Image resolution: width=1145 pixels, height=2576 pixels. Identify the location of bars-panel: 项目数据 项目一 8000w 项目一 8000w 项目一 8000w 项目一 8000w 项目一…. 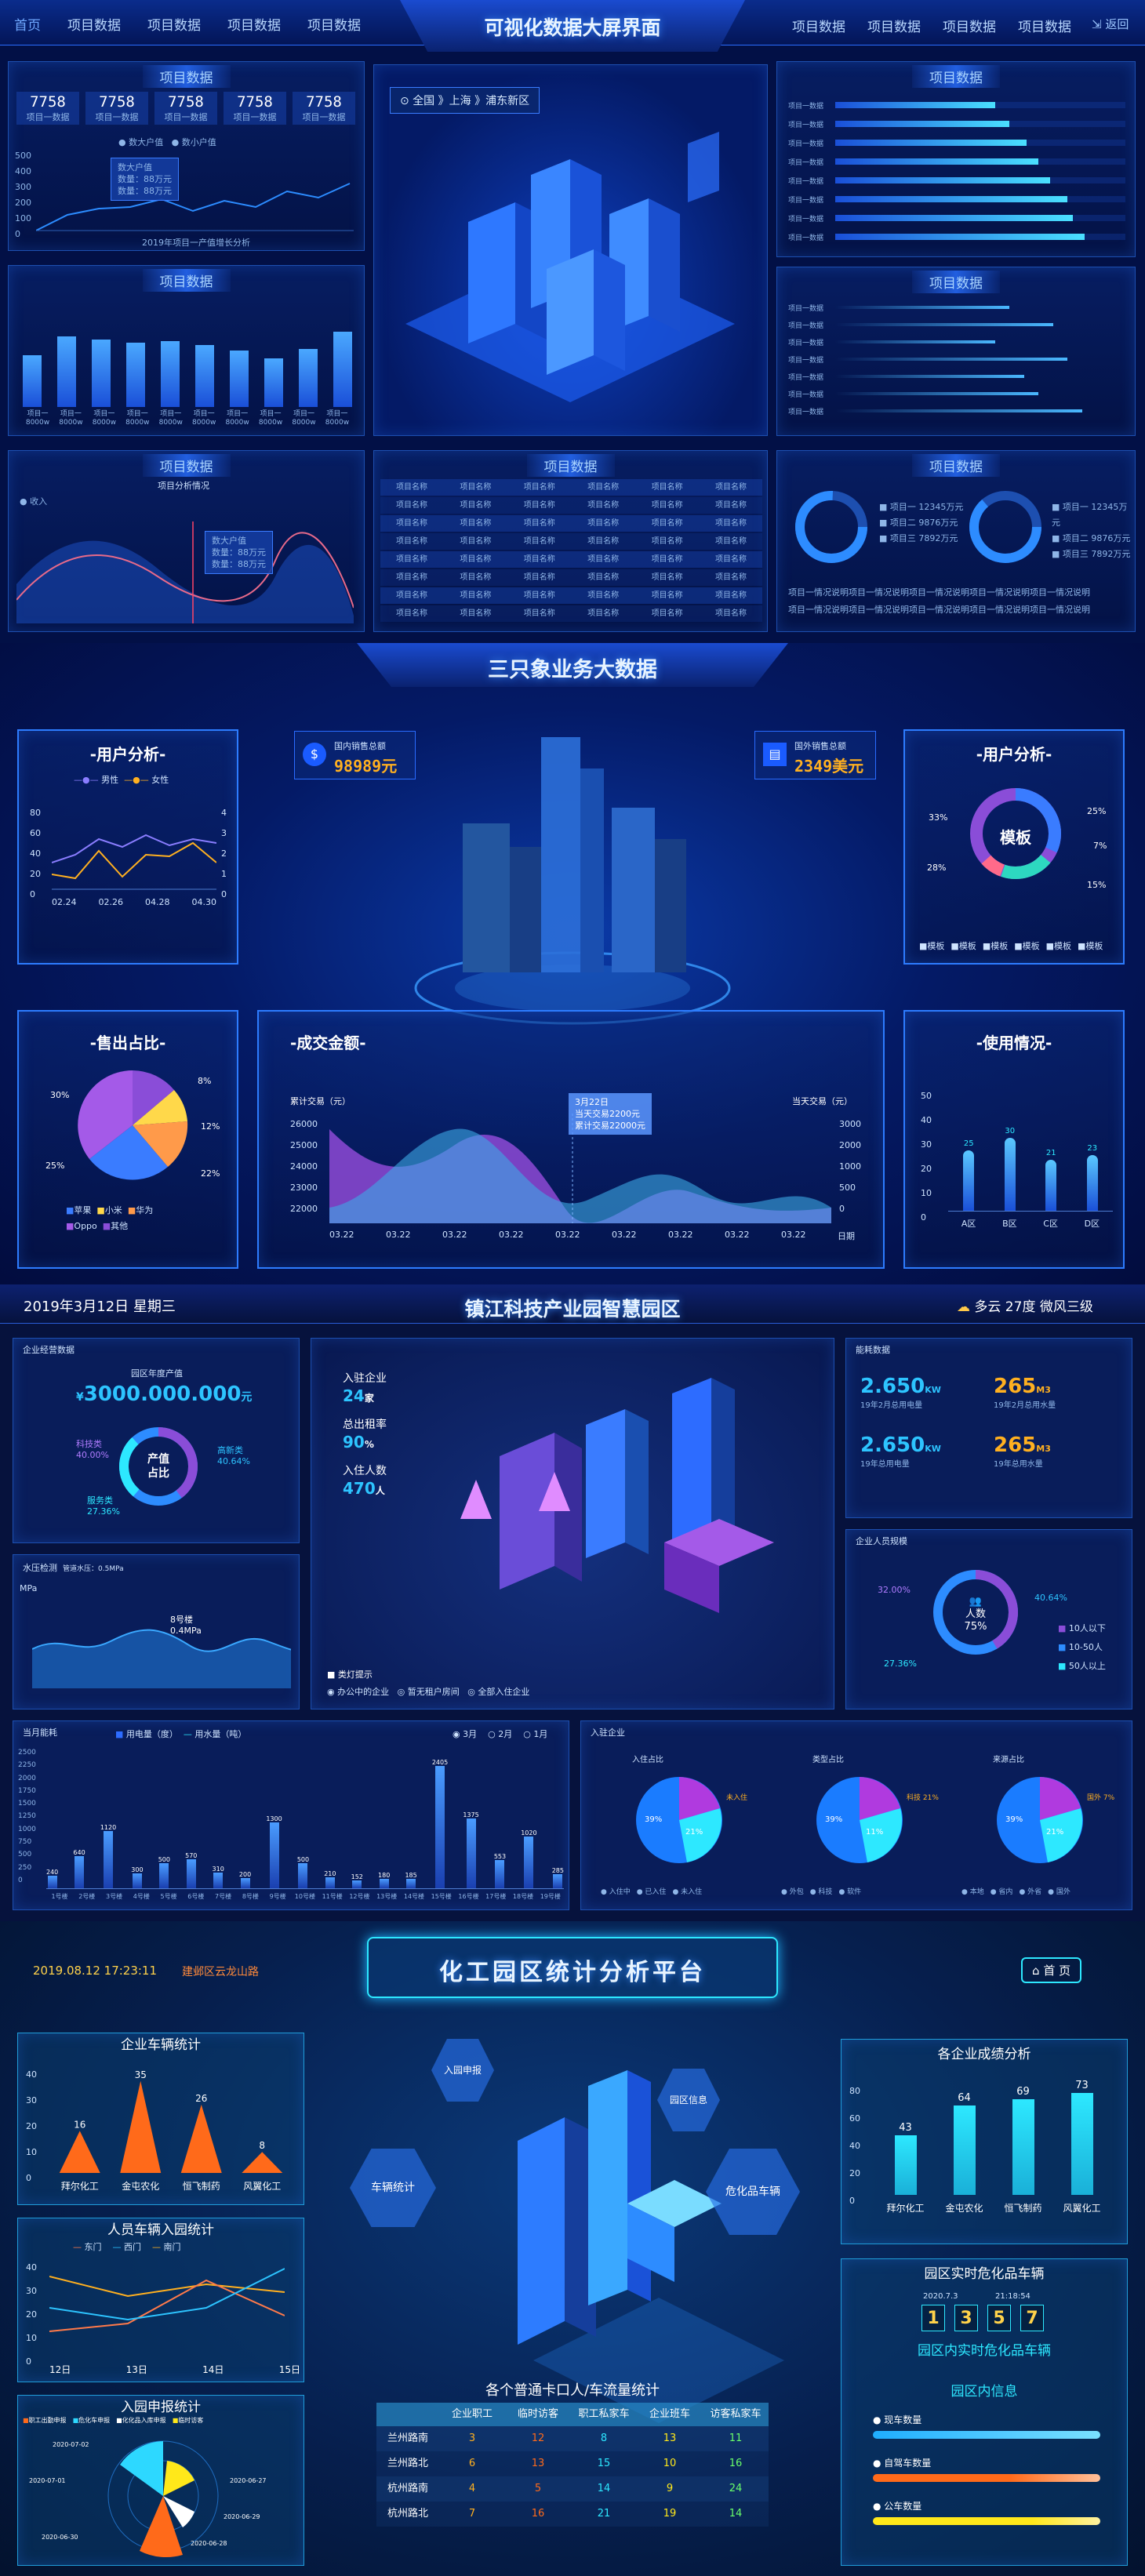
(187, 350).